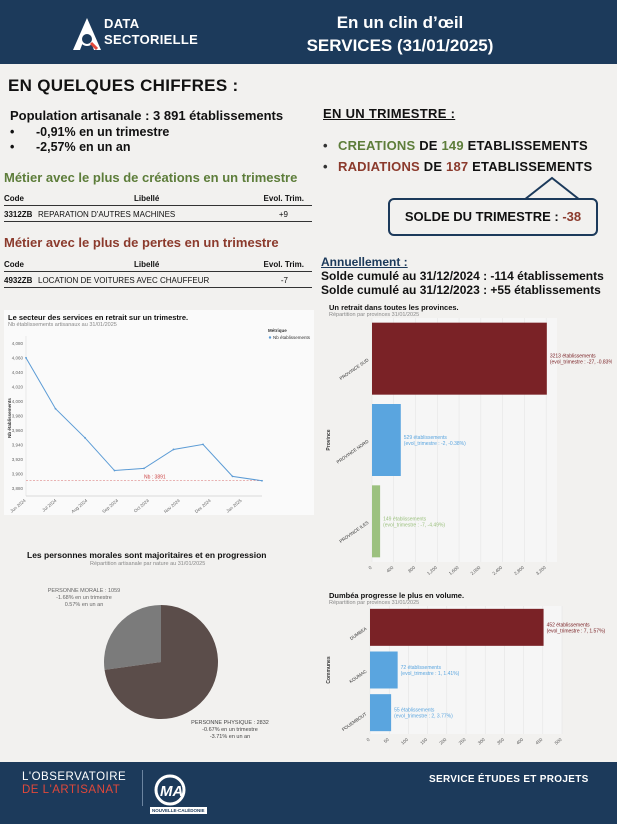 This screenshot has height=824, width=617. What do you see at coordinates (384, 670) in the screenshot?
I see `bar-koumac` at bounding box center [384, 670].